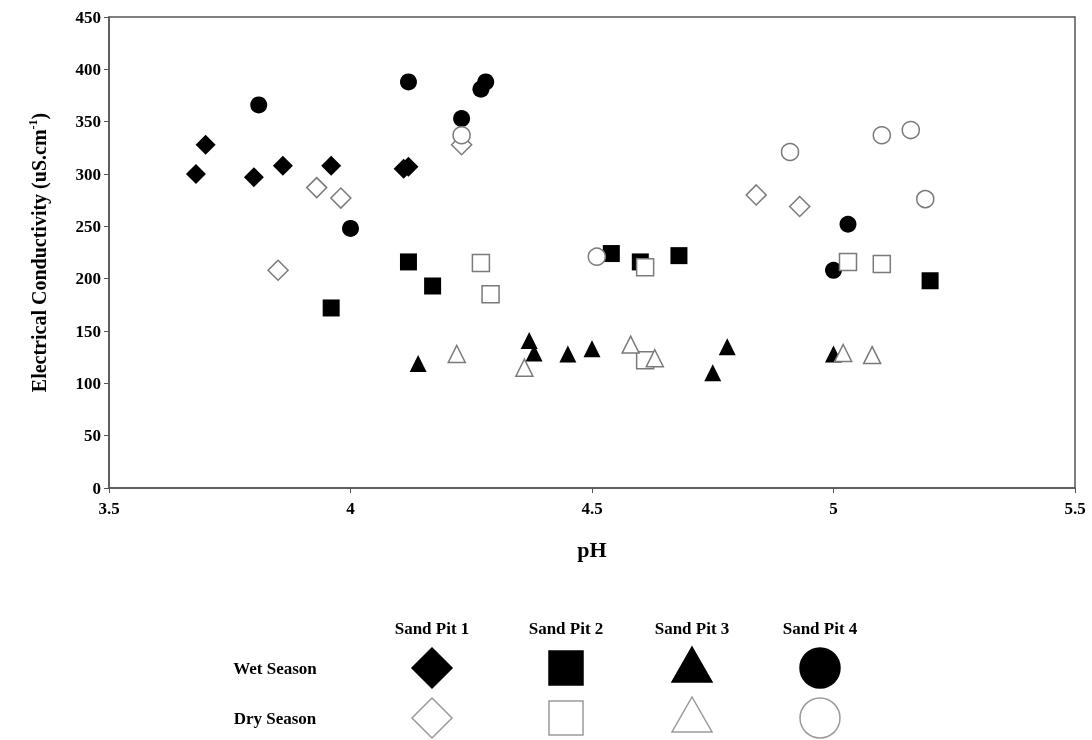  What do you see at coordinates (88, 331) in the screenshot?
I see `y-tick-label: 150` at bounding box center [88, 331].